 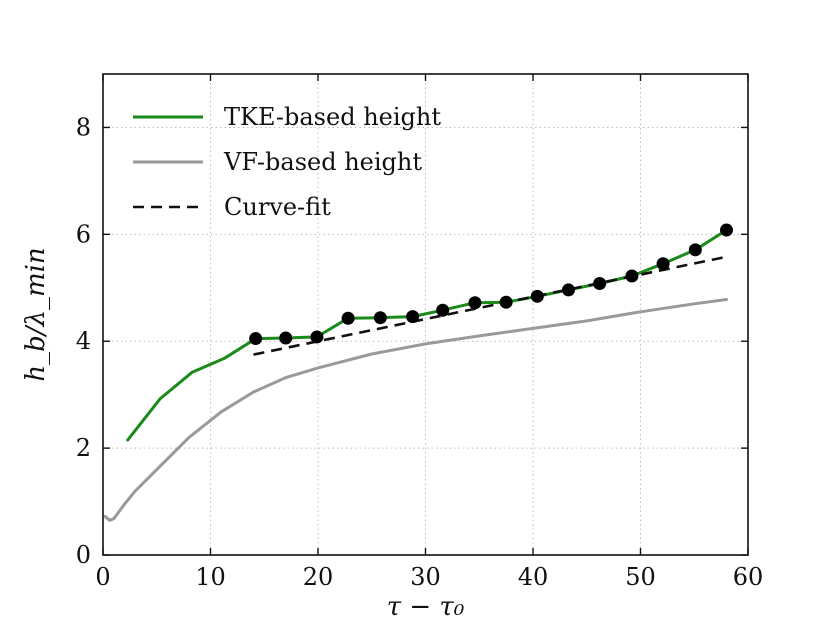 I want to click on markers-layer, so click(x=491, y=284).